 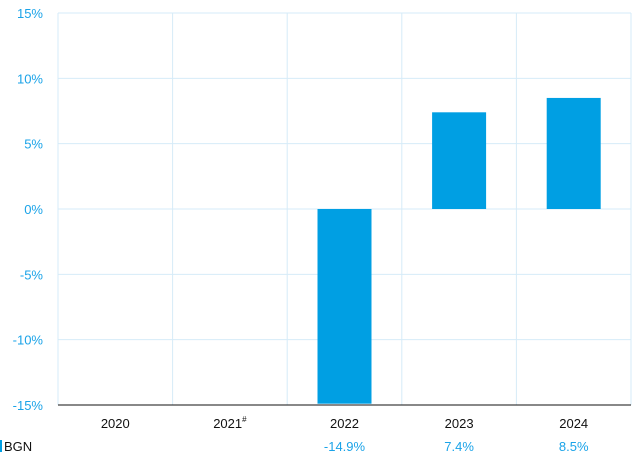 What do you see at coordinates (32, 274) in the screenshot?
I see `y-tick-label: -5%` at bounding box center [32, 274].